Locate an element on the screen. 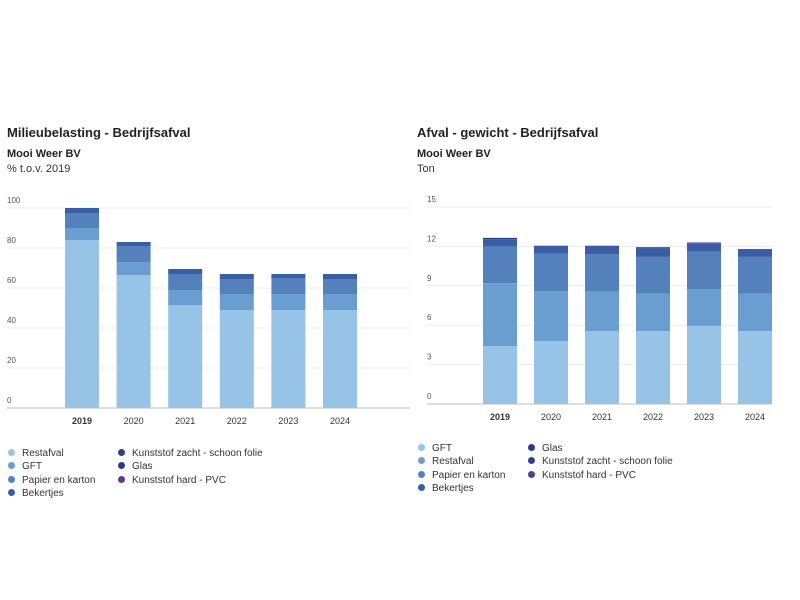 This screenshot has width=800, height=600. y-tick-label: 0 is located at coordinates (429, 396).